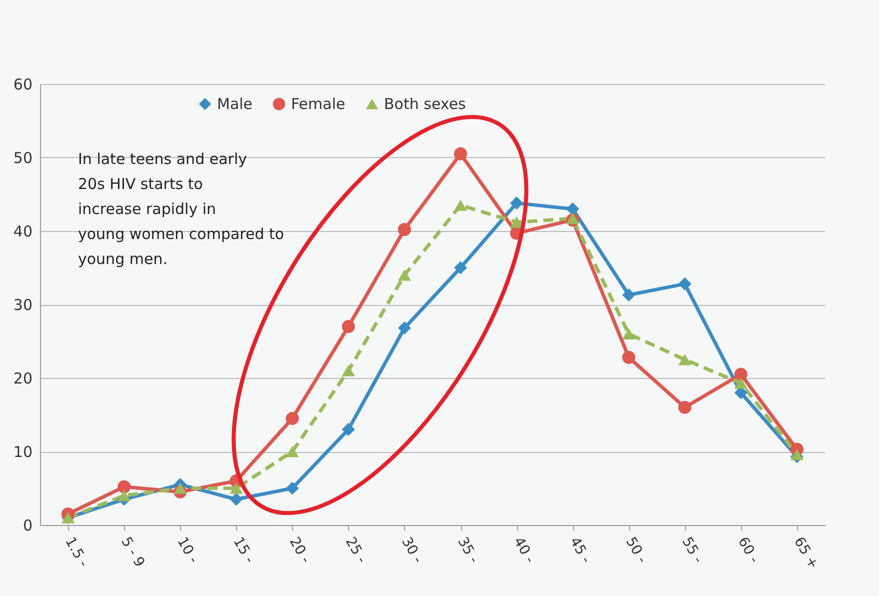 The width and height of the screenshot is (879, 596). I want to click on x-tick-label: 40 -, so click(524, 550).